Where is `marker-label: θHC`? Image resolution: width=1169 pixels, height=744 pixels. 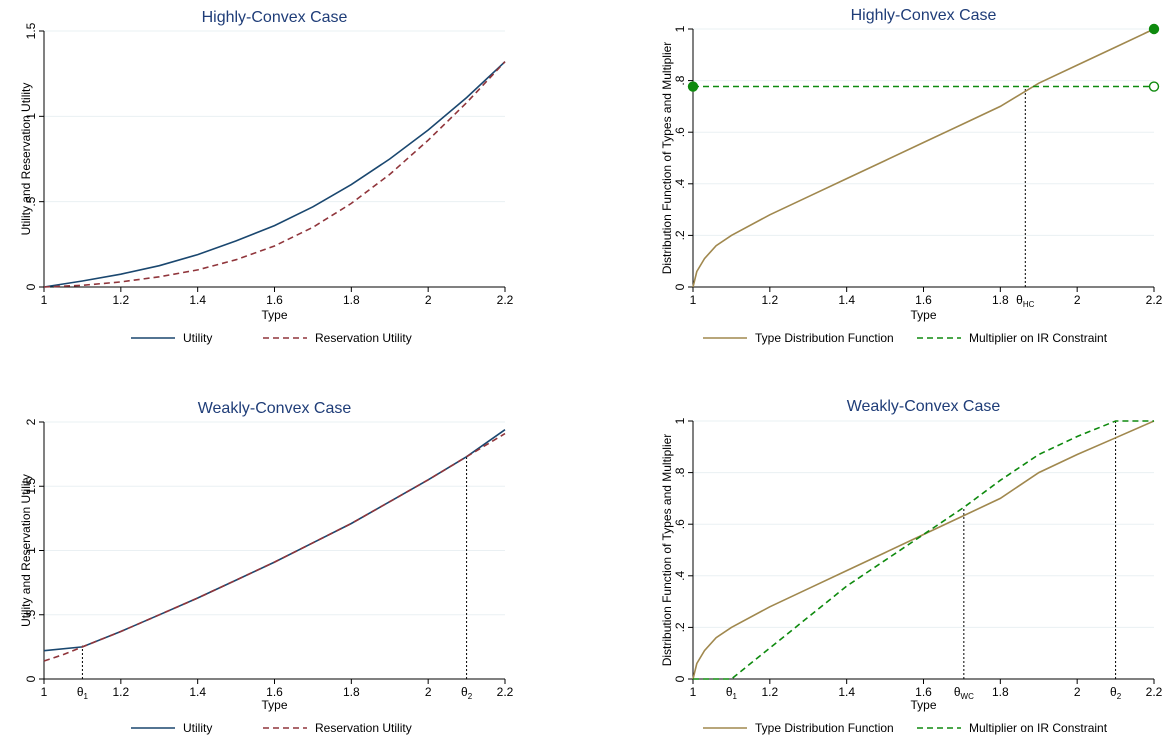
marker-label: θHC is located at coordinates (1025, 301).